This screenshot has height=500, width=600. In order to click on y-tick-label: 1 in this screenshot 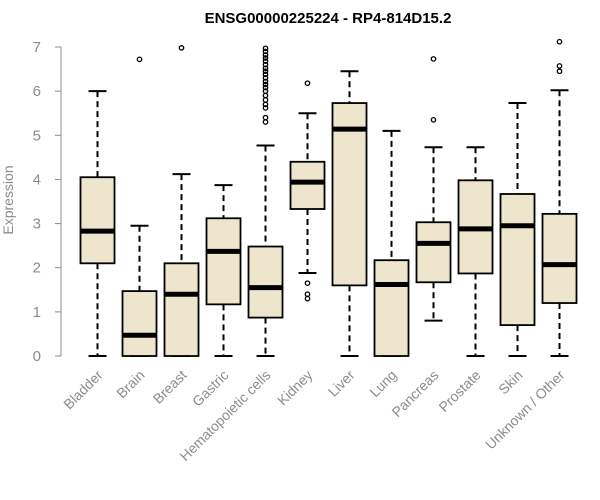, I will do `click(37, 312)`.